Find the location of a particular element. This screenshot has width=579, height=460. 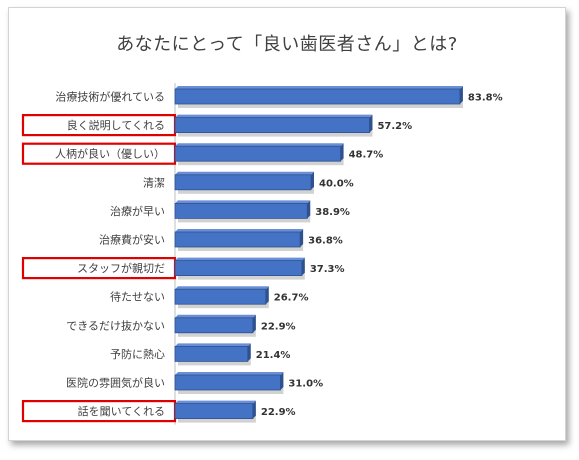

category-label: できるだけ抜かない is located at coordinates (115, 325).